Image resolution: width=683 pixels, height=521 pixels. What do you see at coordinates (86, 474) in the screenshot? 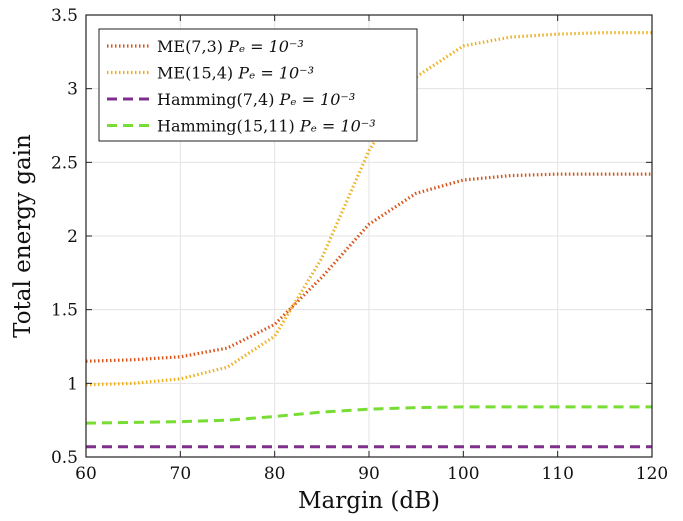
I see `x-tick-label: 60` at bounding box center [86, 474].